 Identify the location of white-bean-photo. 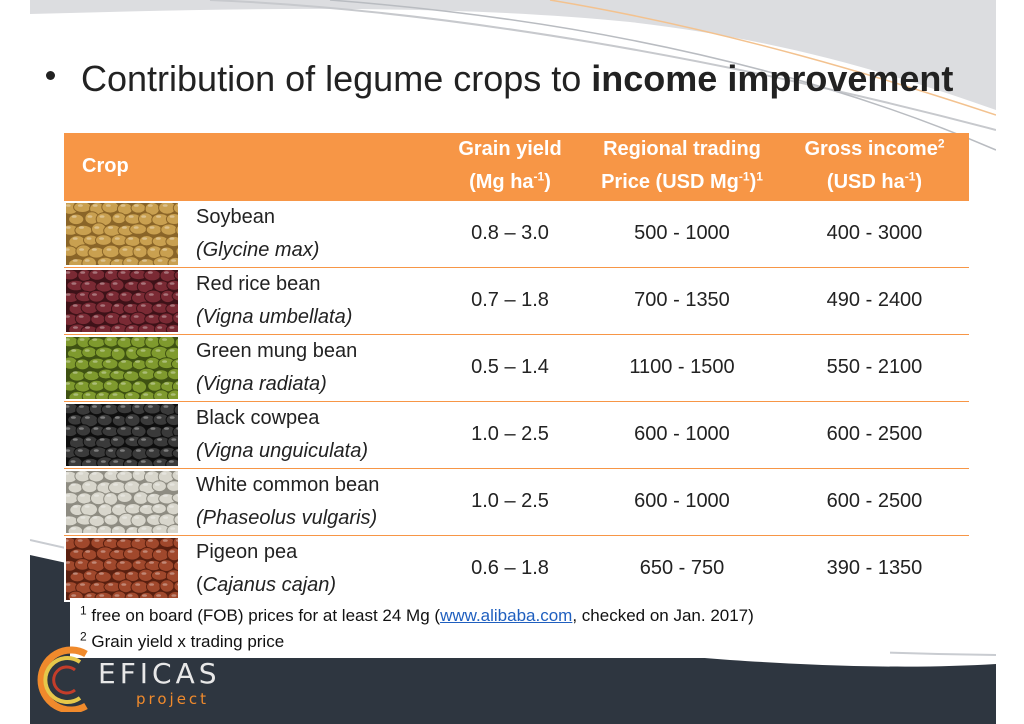
(122, 501).